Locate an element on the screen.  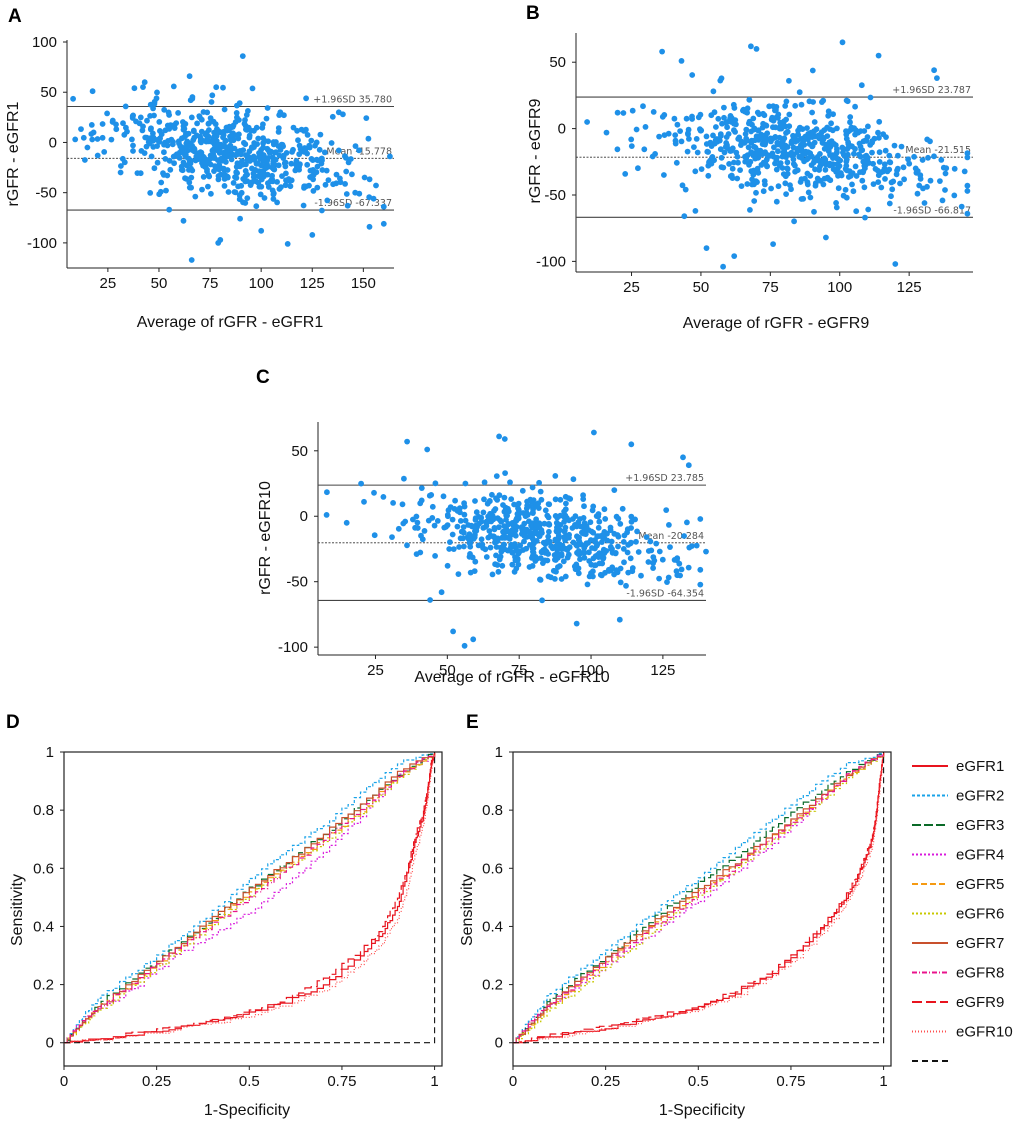
roc-reference-line is located at coordinates (699, 898).